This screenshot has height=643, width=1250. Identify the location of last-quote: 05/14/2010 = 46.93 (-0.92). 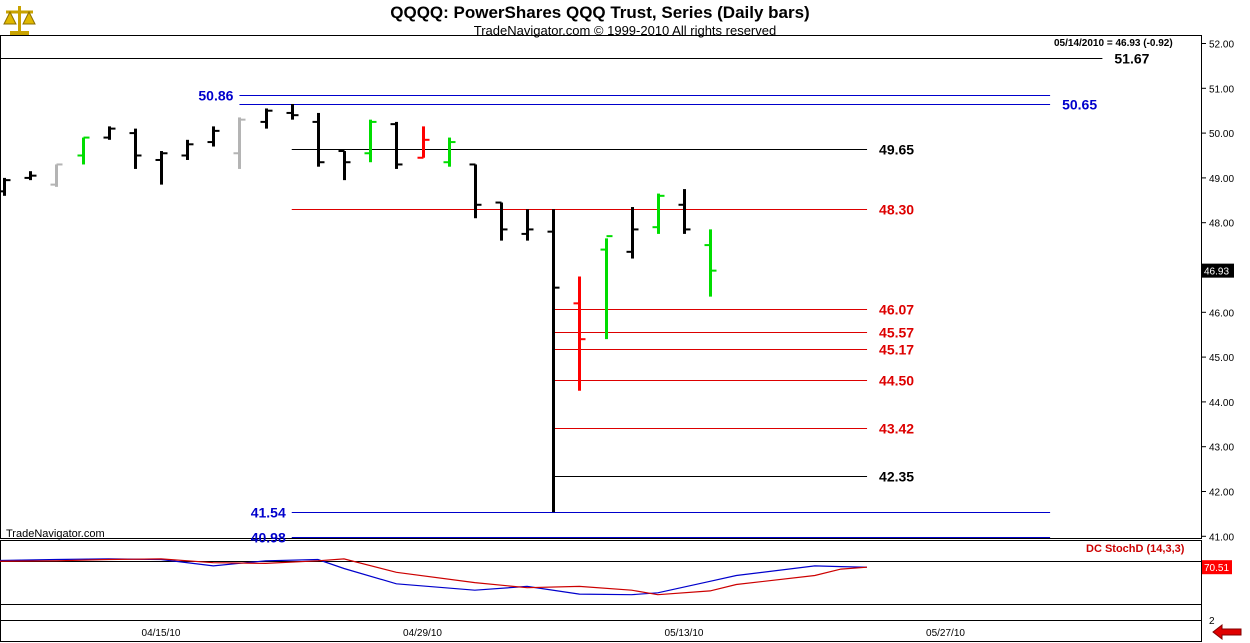
(1113, 43).